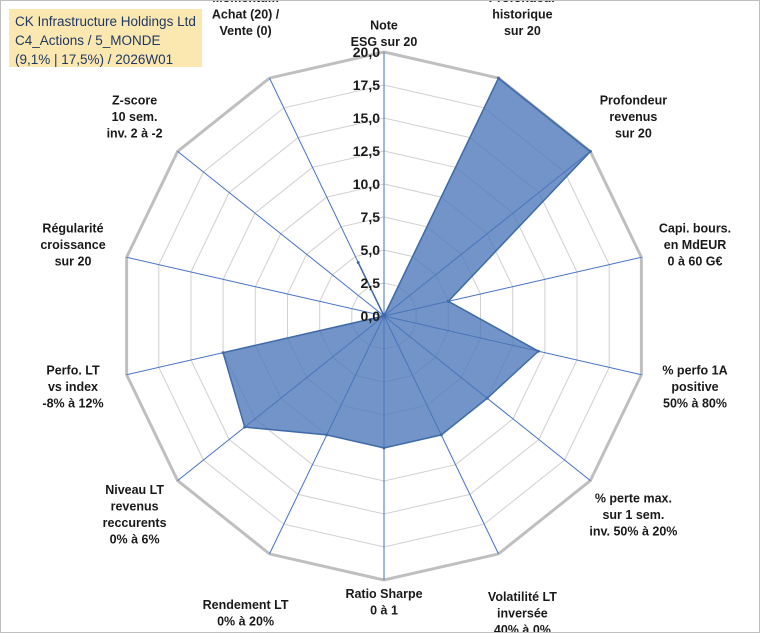  I want to click on axis-label-line: sur 1 sem., so click(633, 515).